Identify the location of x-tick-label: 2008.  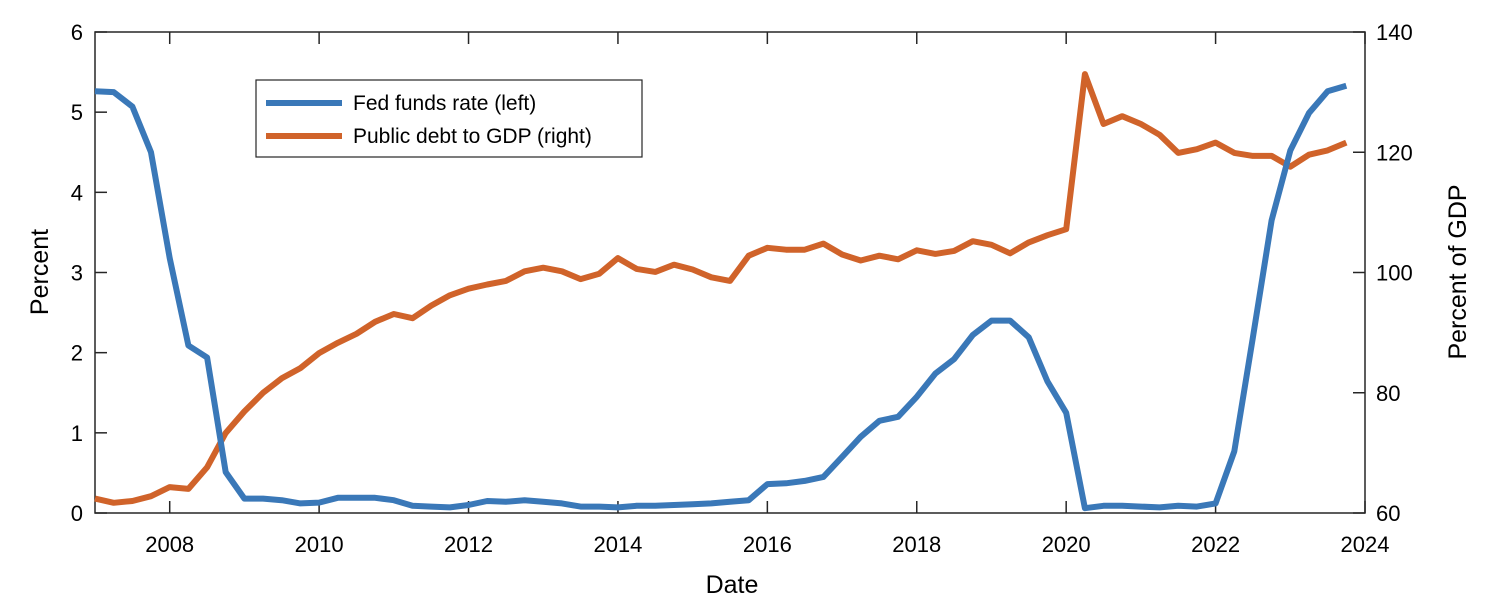
(169, 544).